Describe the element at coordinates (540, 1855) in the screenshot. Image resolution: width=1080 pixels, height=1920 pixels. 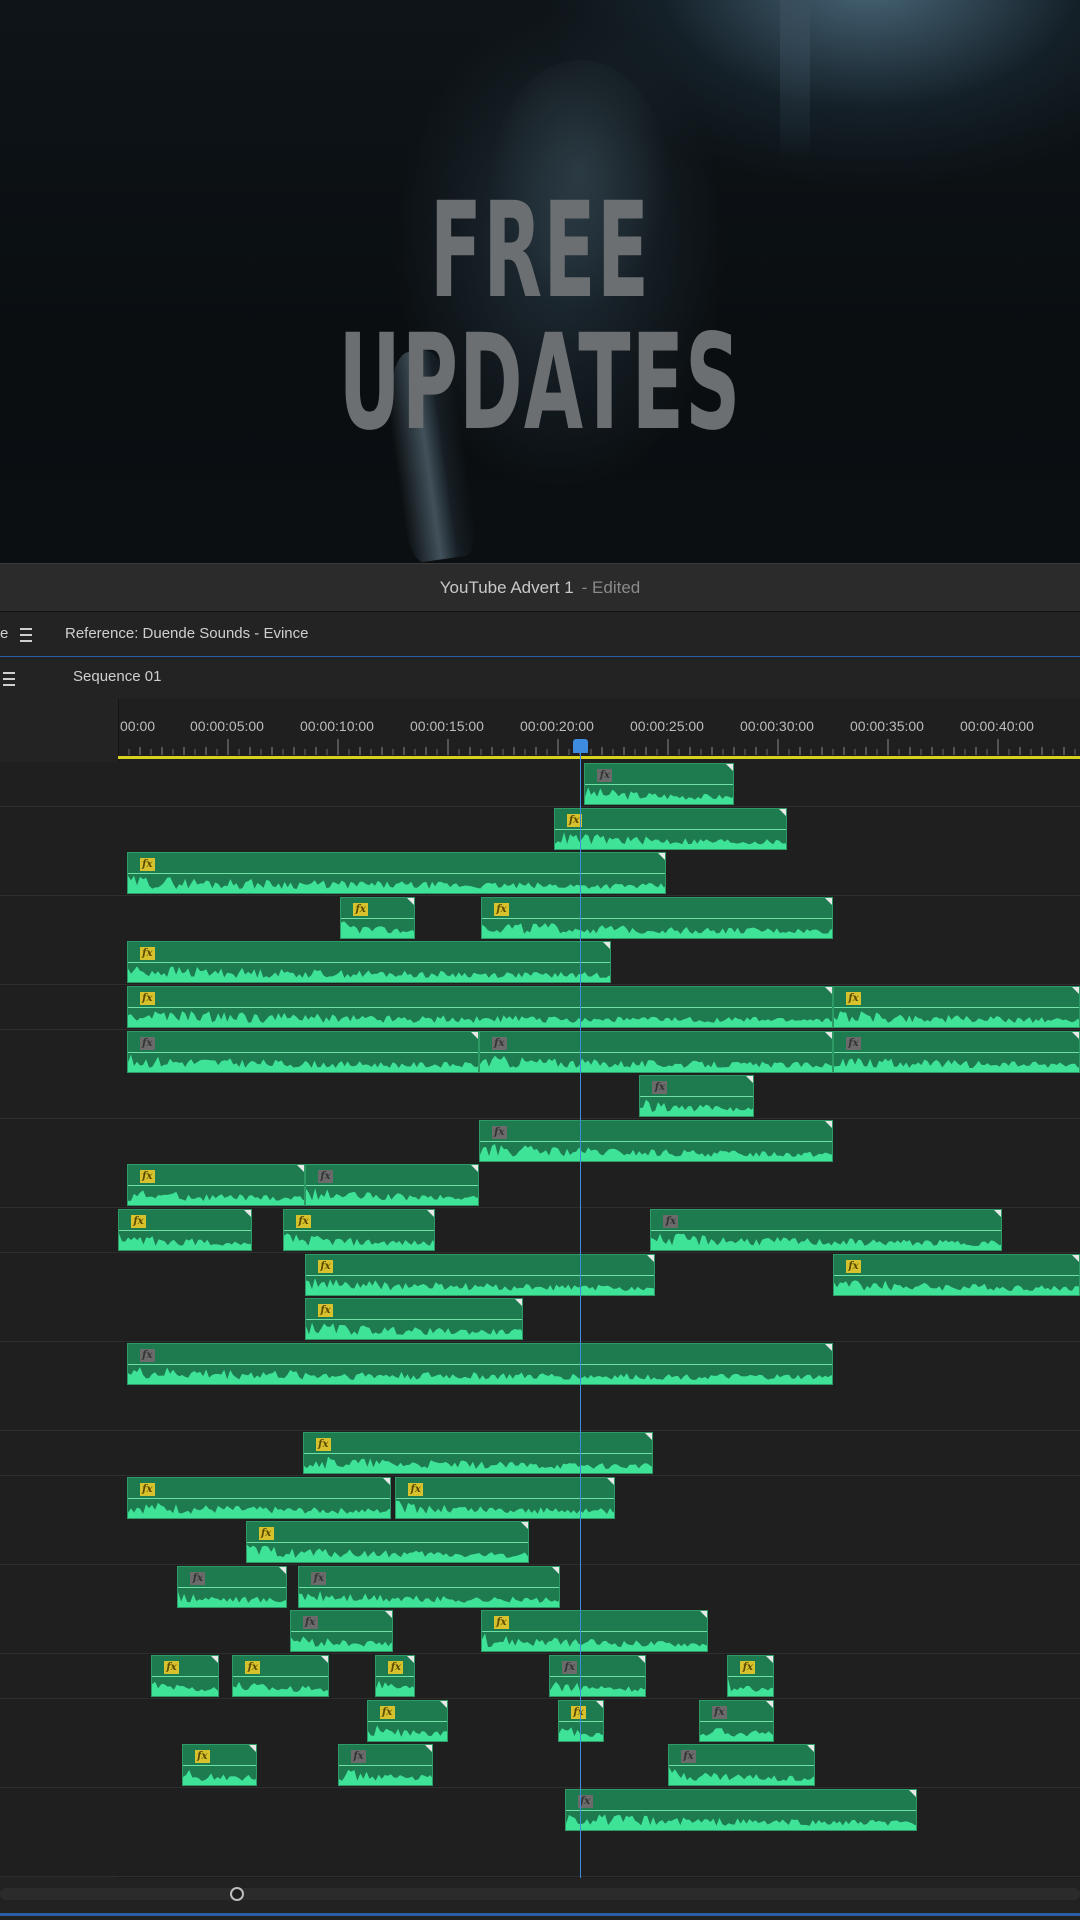
I see `audio-track-row` at that location.